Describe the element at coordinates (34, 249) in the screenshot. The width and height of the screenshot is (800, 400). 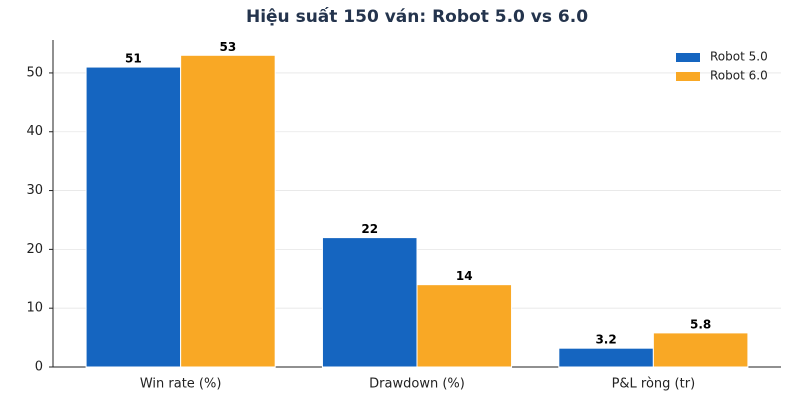
I see `y-tick-label: 20` at that location.